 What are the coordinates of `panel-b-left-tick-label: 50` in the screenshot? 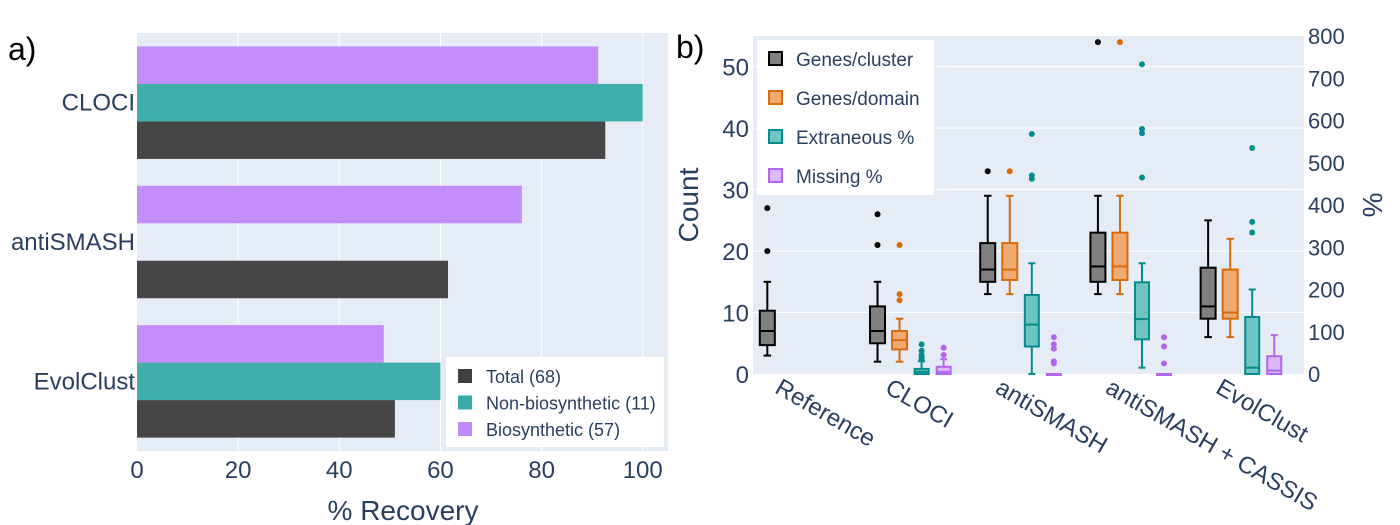 It's located at (735, 68).